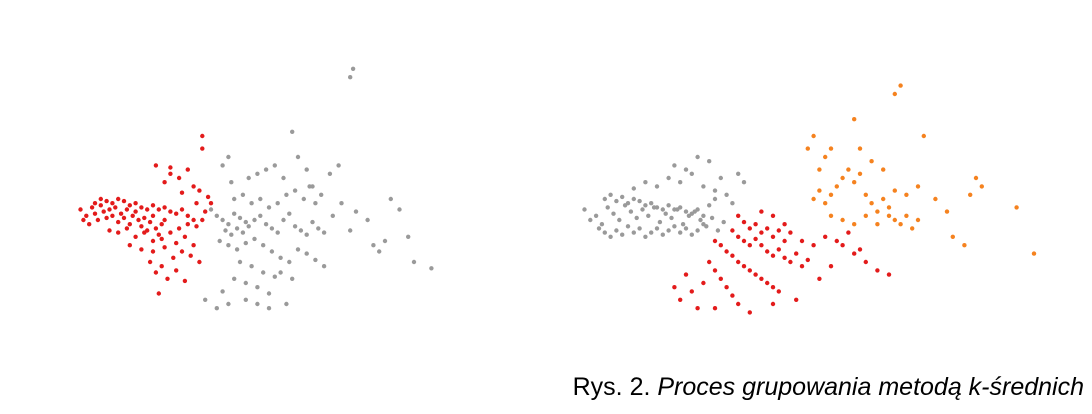 The image size is (1092, 414). Describe the element at coordinates (611, 387) in the screenshot. I see `caption-prefix: Rys. 2.` at that location.